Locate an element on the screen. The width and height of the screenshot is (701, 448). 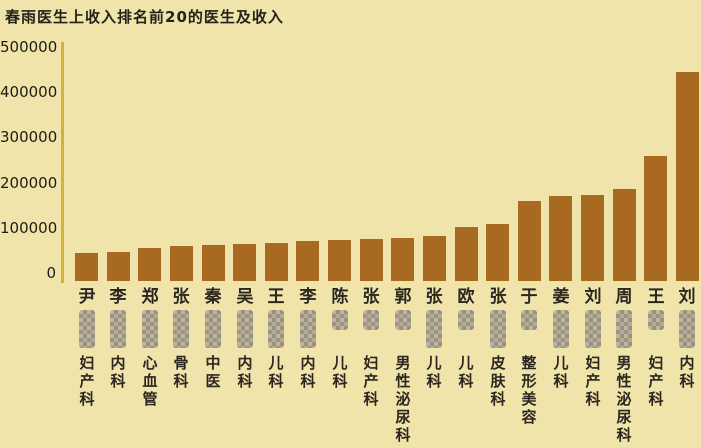
department-char: 骨 is located at coordinates (181, 363).